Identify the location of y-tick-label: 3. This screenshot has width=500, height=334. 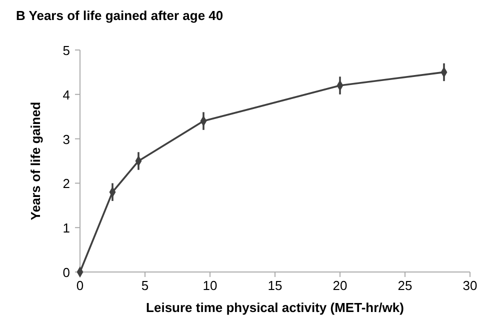
(66, 139).